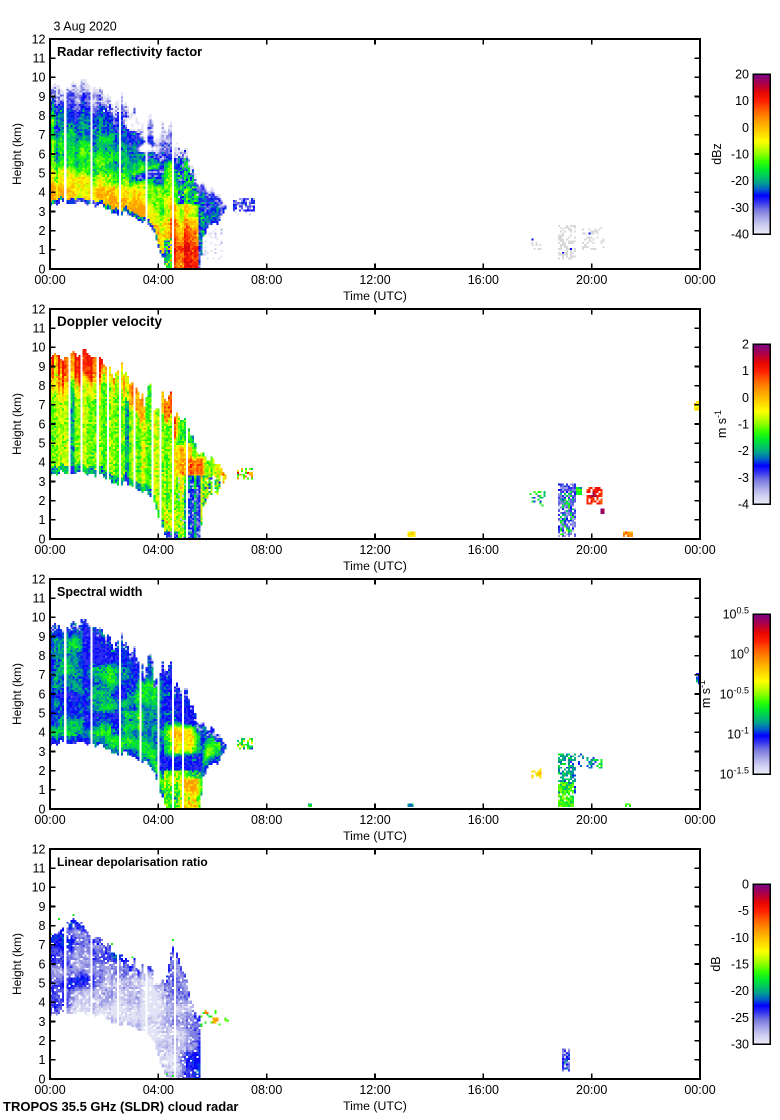 Image resolution: width=780 pixels, height=1120 pixels. Describe the element at coordinates (99, 592) in the screenshot. I see `svg-text: Spectral width` at that location.